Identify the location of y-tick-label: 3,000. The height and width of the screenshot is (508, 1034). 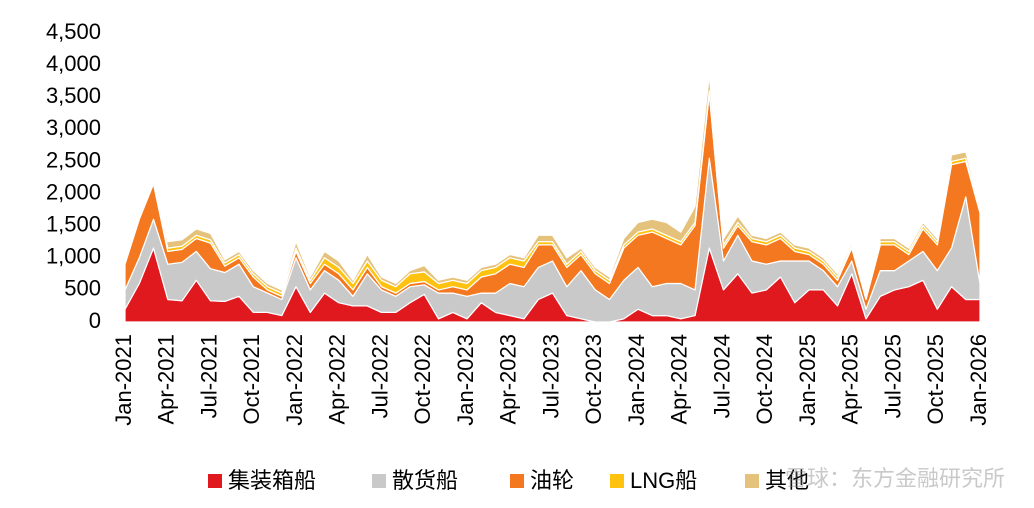
(73, 127).